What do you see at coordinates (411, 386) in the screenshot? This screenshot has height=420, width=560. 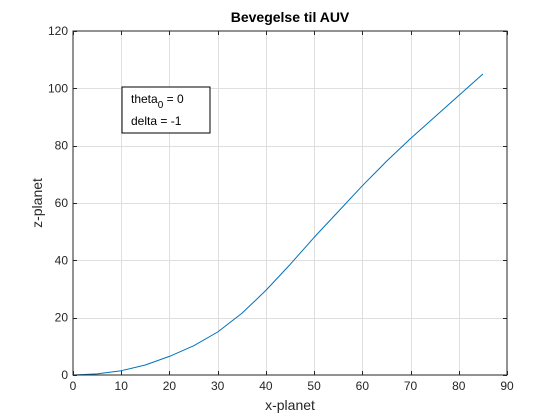 I see `x-tick-label: 70` at bounding box center [411, 386].